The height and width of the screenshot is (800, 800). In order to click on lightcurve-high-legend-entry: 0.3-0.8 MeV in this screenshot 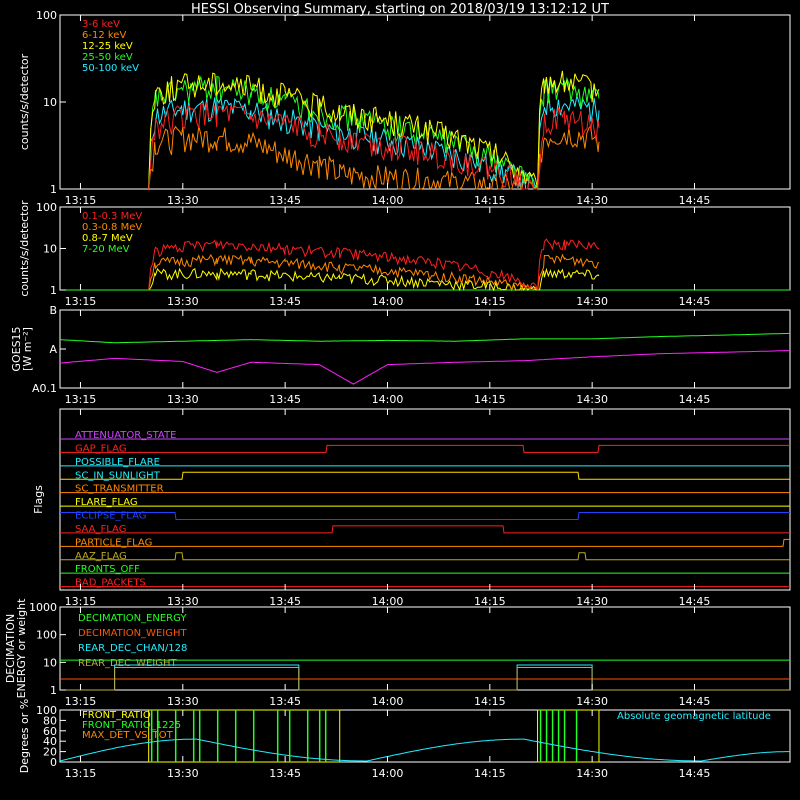, I will do `click(112, 227)`.